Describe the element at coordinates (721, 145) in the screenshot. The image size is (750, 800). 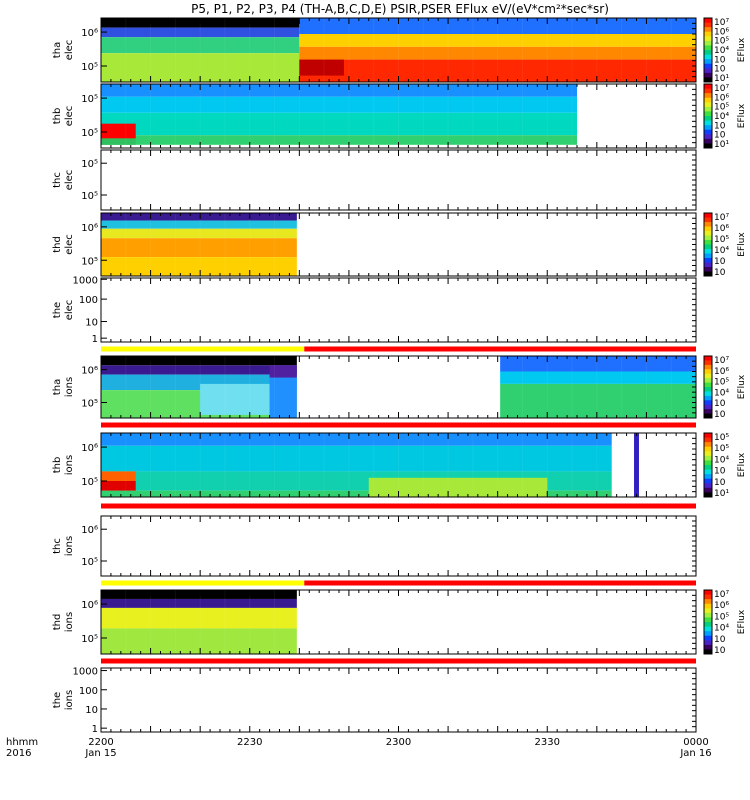
I see `colorbar-tick-label: 10¹` at that location.